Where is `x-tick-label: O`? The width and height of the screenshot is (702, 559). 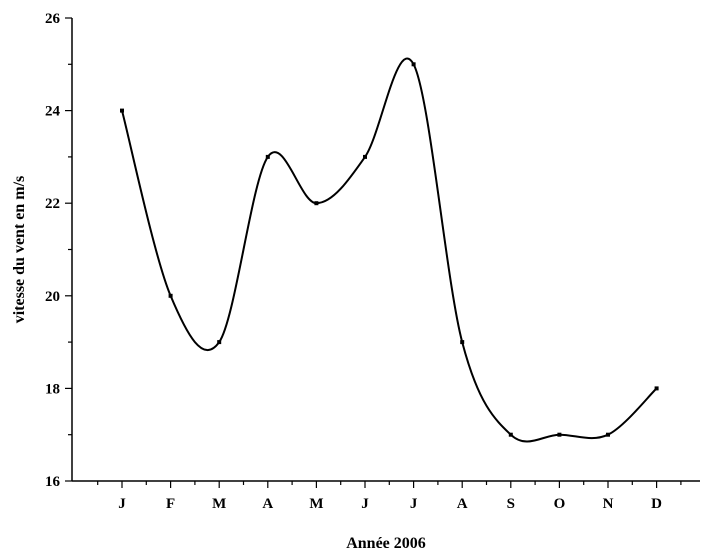
x-tick-label: O is located at coordinates (560, 504).